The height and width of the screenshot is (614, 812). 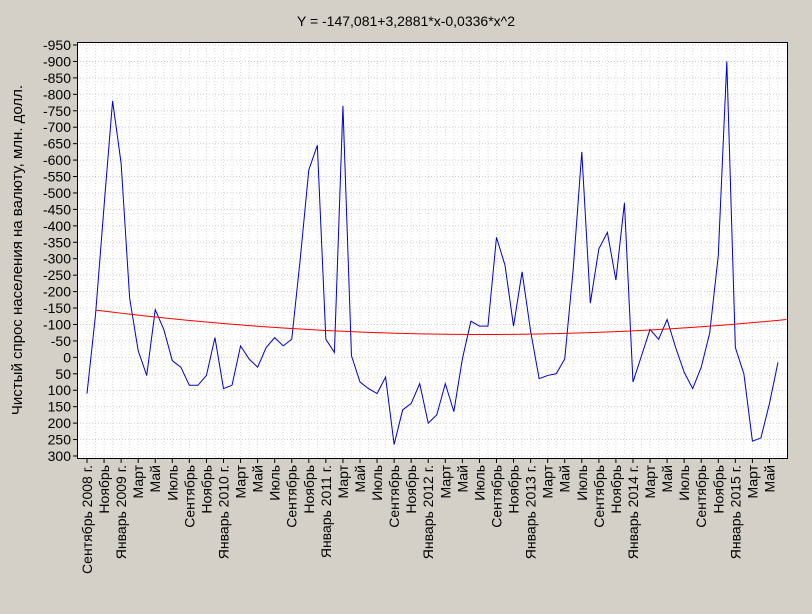 I want to click on x-tick-label: Сентябрь 2008 г., so click(x=87, y=519).